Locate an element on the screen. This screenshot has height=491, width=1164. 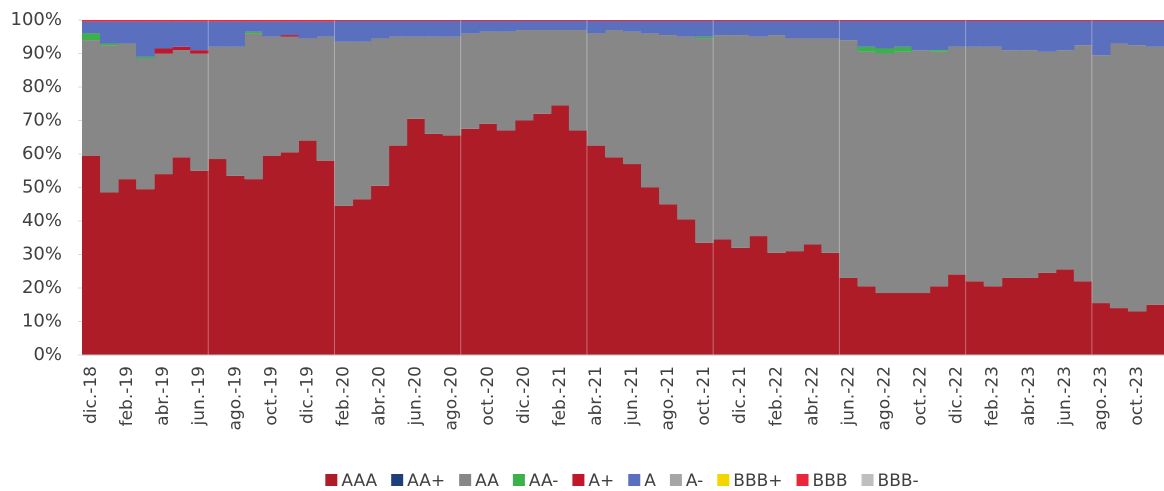
legend-label: AA- is located at coordinates (544, 481).